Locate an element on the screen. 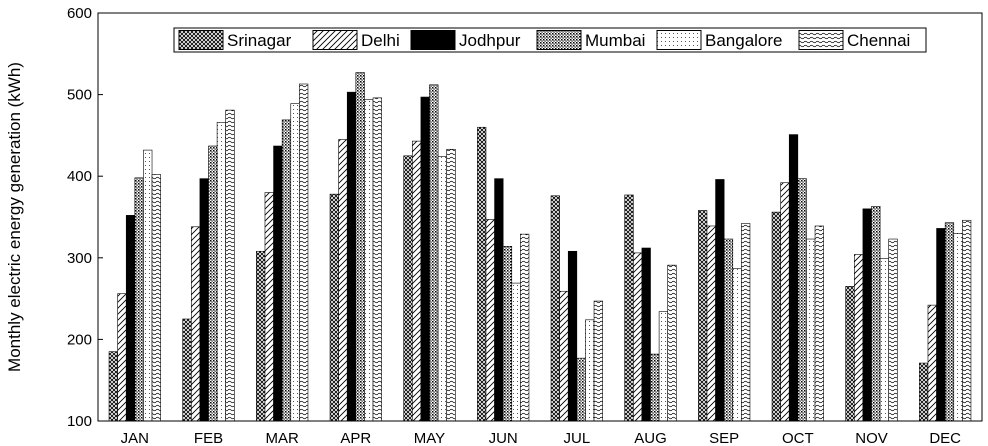  bar-bangalore-dec is located at coordinates (958, 327).